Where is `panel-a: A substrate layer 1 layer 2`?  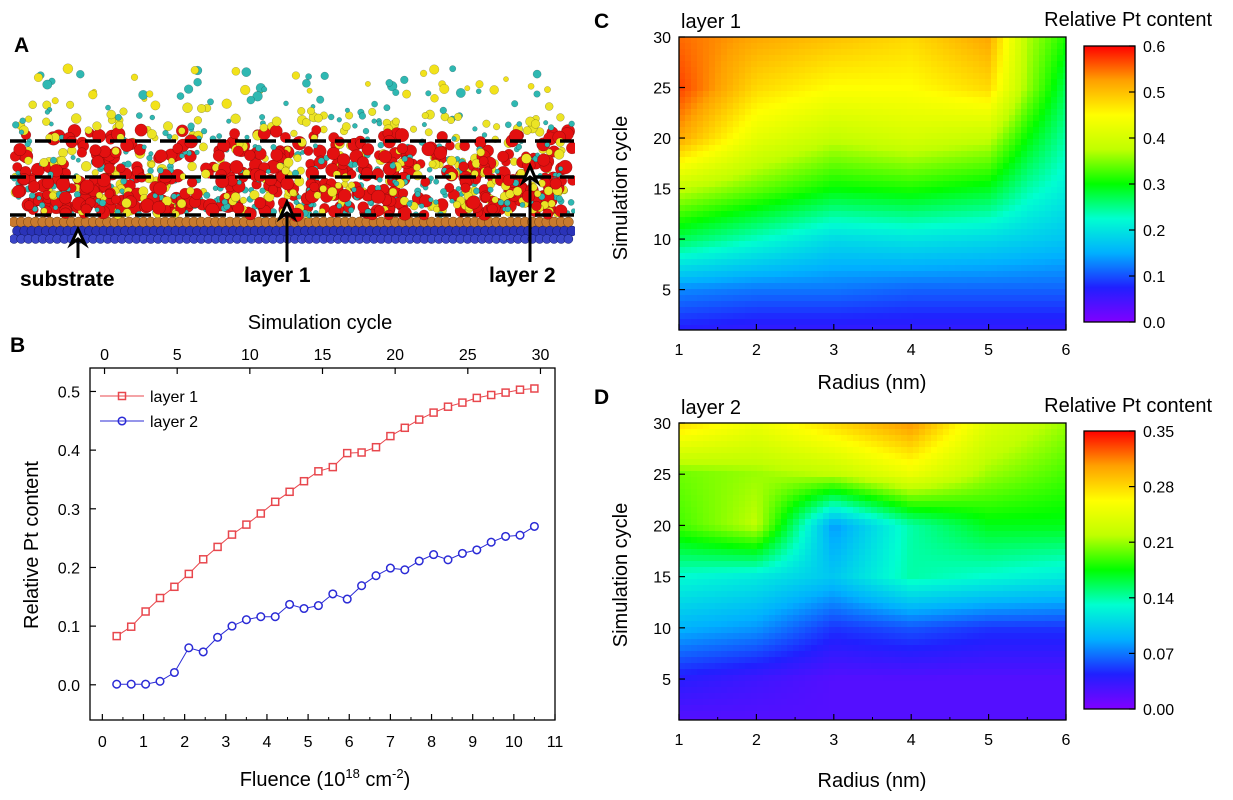
panel-a: A substrate layer 1 layer 2 is located at coordinates (292, 162).